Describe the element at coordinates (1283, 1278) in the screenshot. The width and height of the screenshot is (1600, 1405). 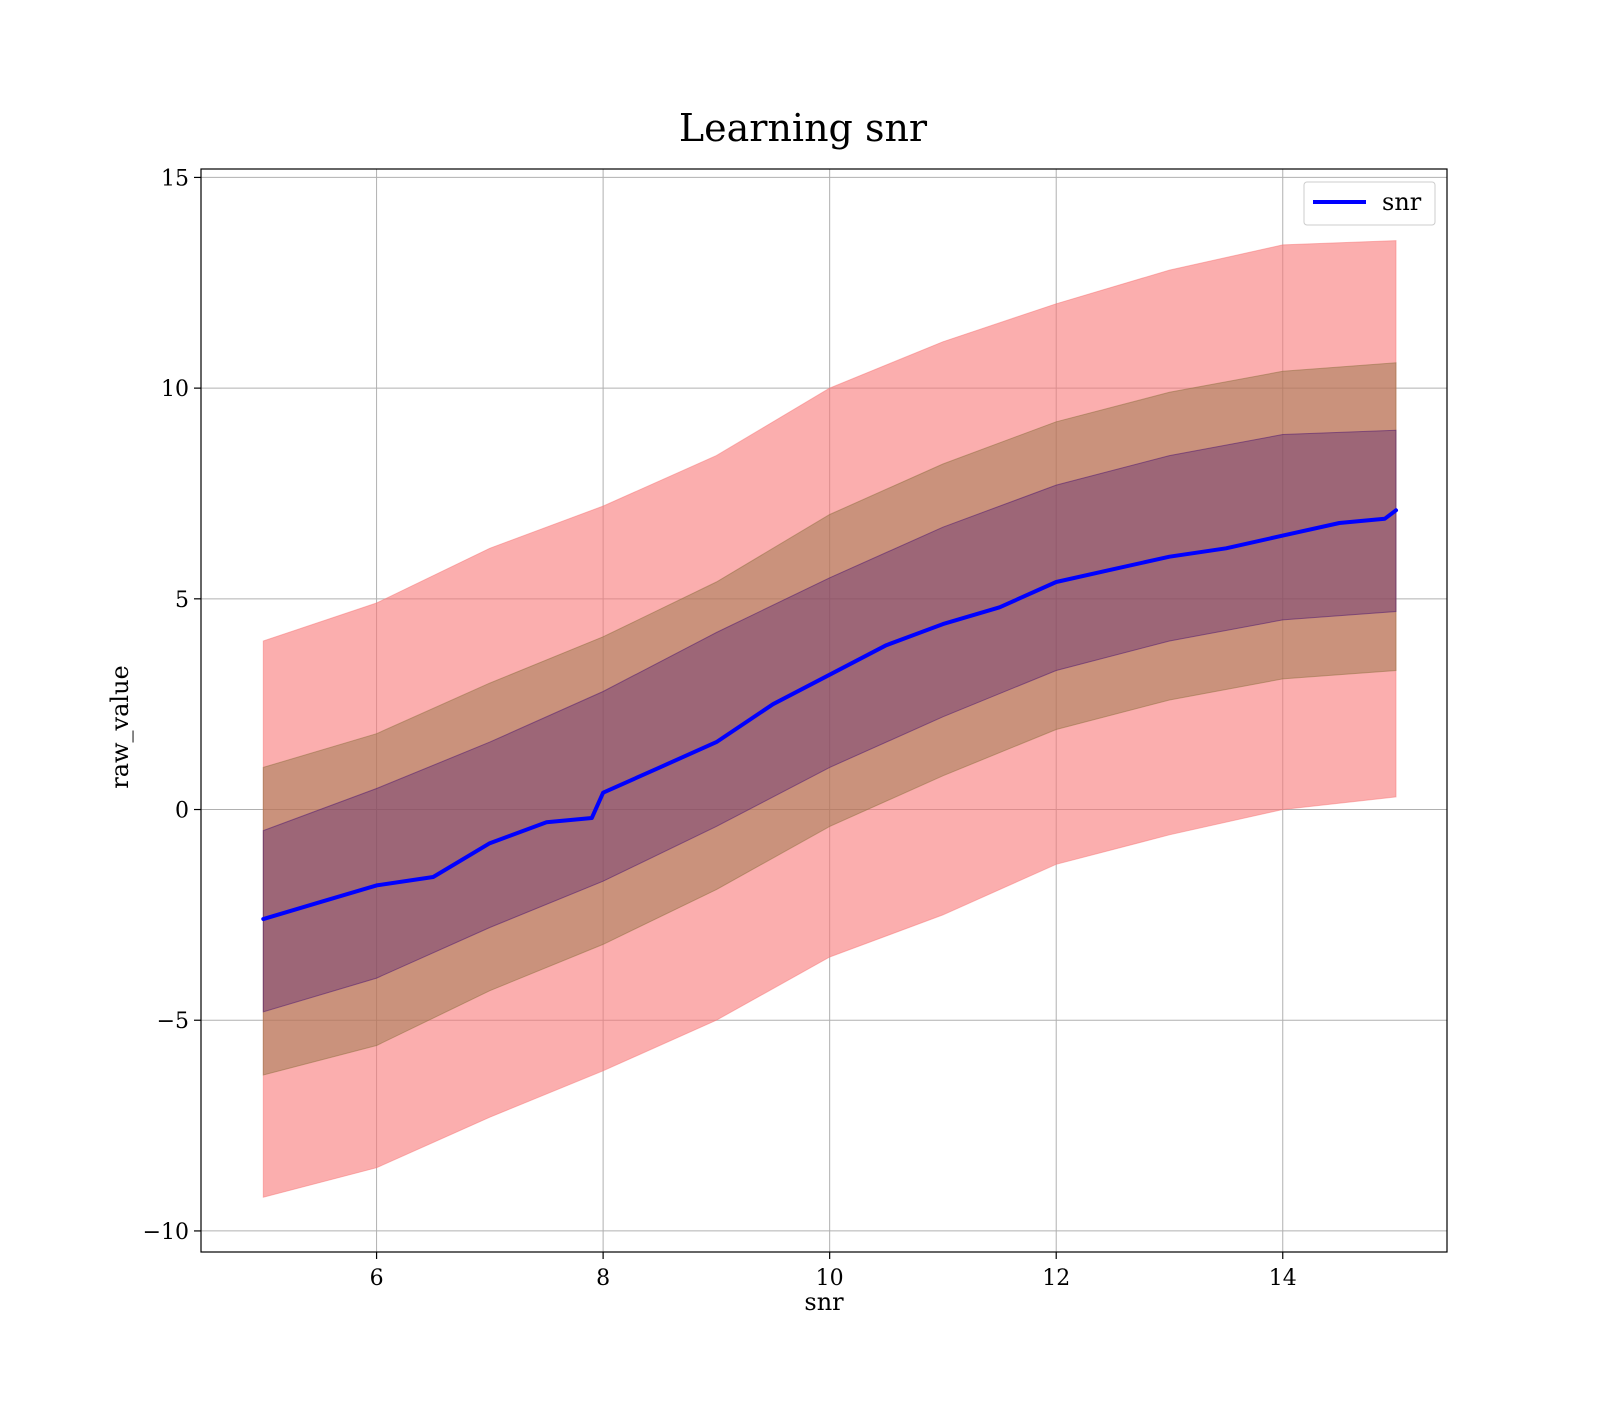
I see `x-tick-label: 14` at that location.